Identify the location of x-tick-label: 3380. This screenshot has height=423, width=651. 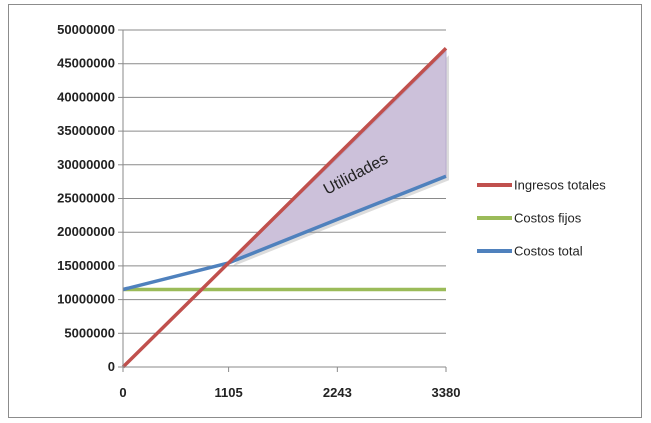
(446, 392).